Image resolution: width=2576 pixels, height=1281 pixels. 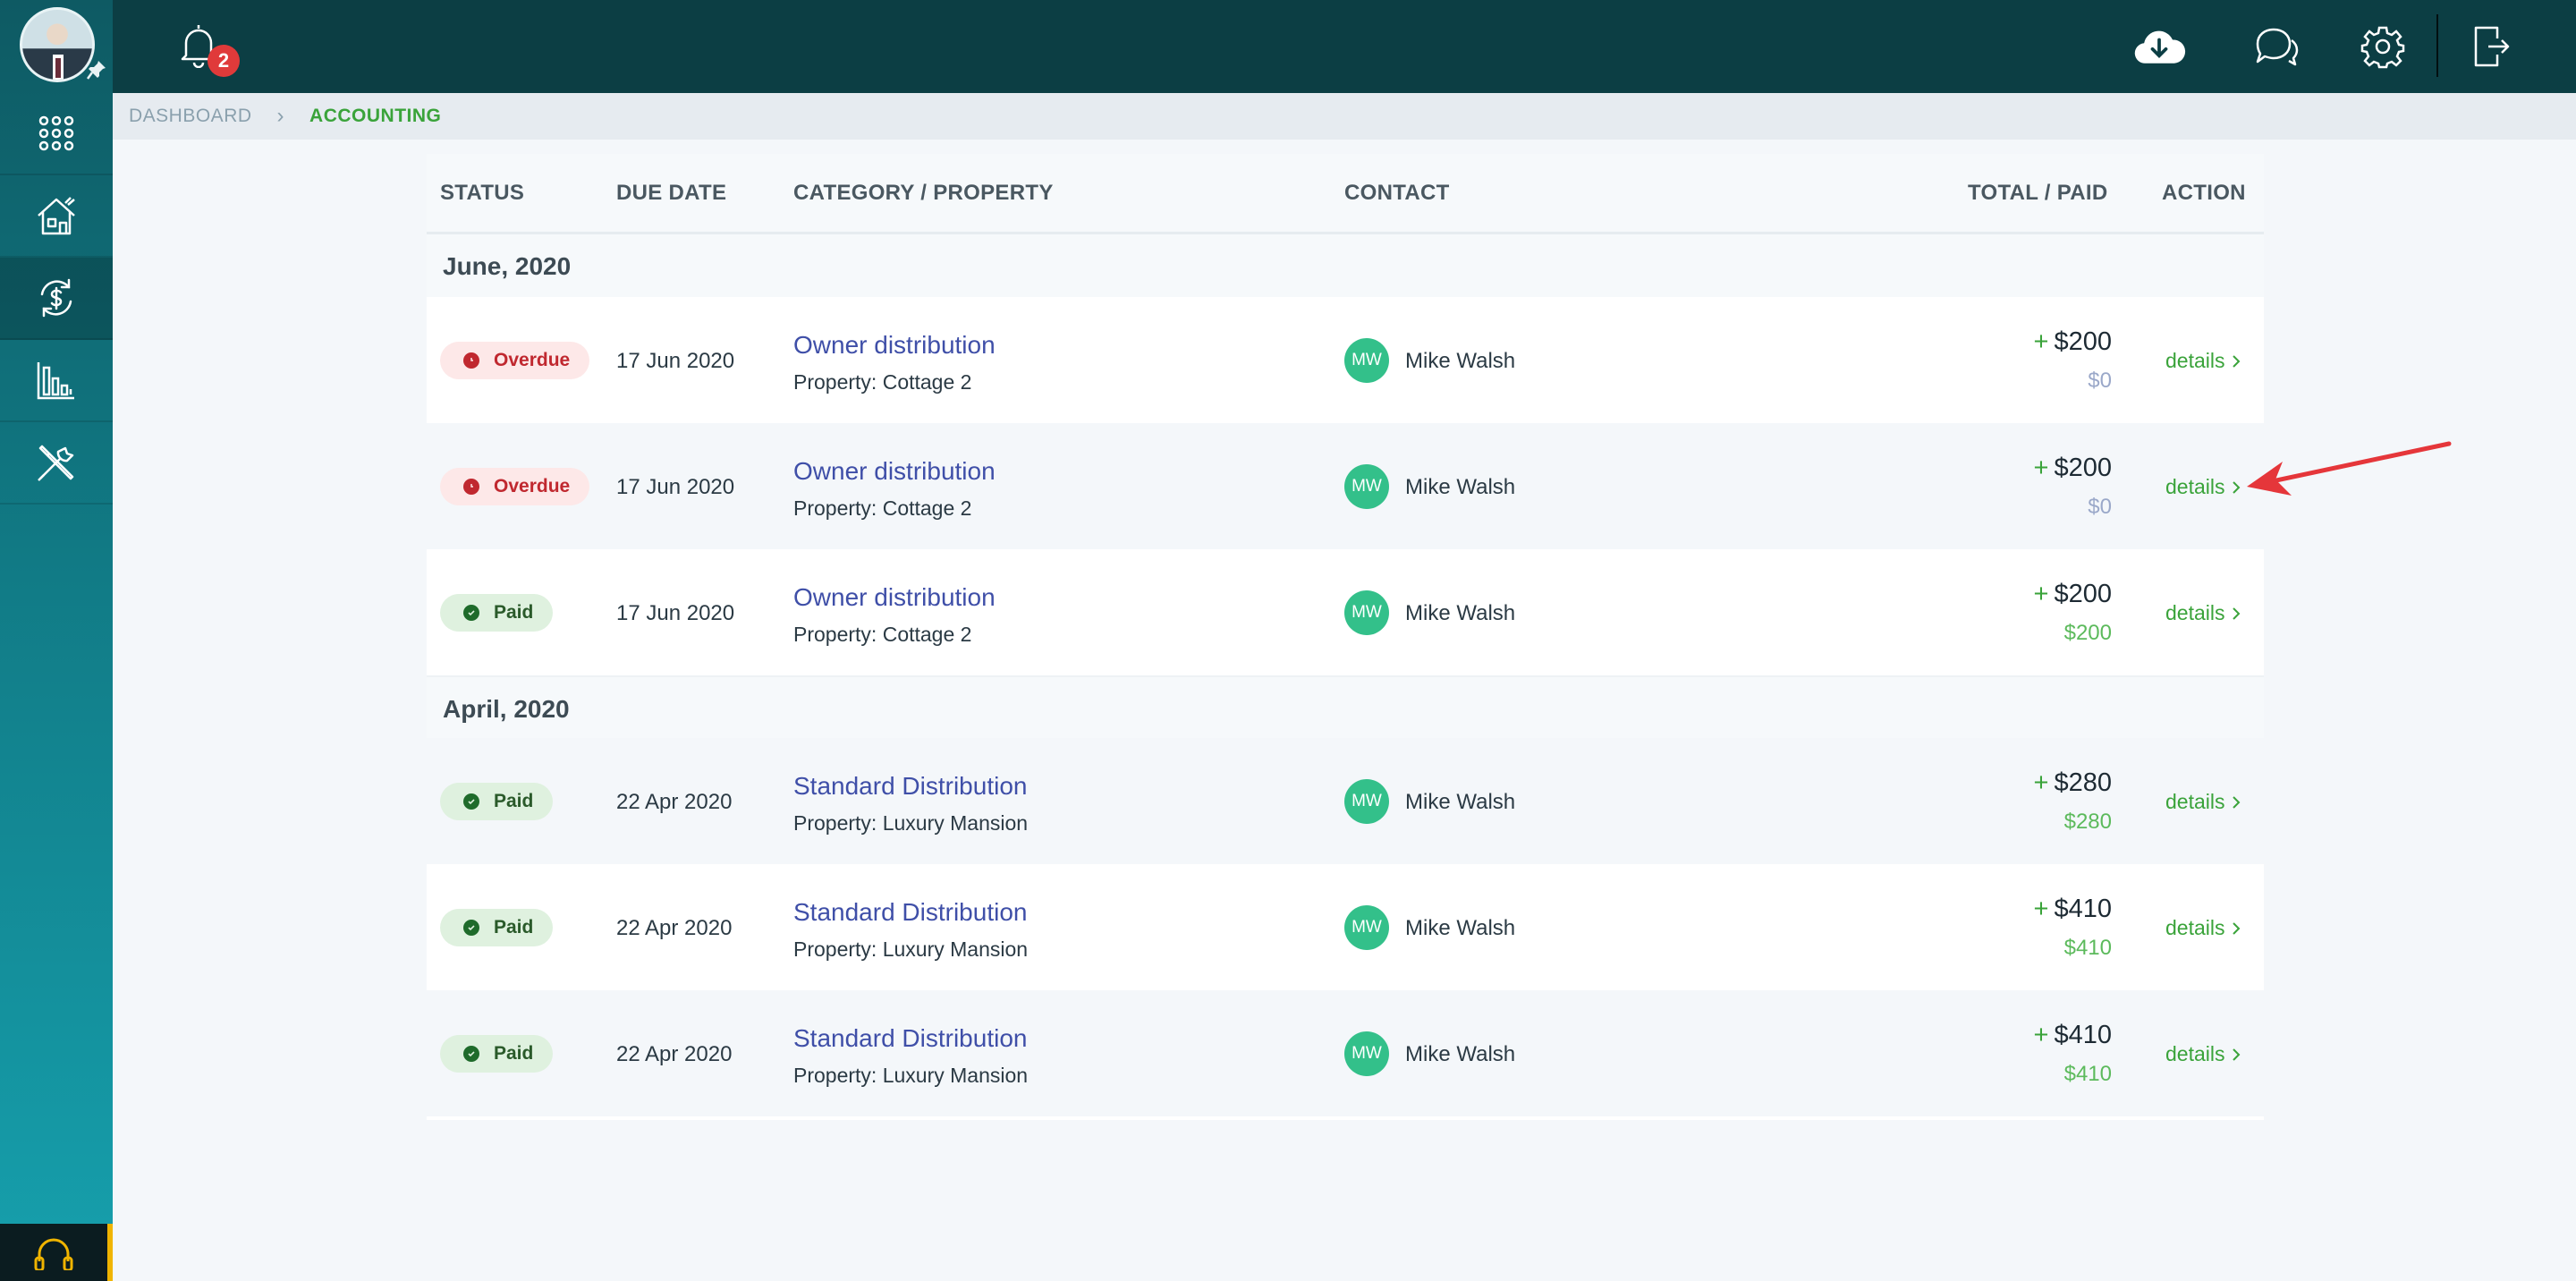 I want to click on breadcrumb-accounting: ACCOUNTING, so click(x=375, y=116).